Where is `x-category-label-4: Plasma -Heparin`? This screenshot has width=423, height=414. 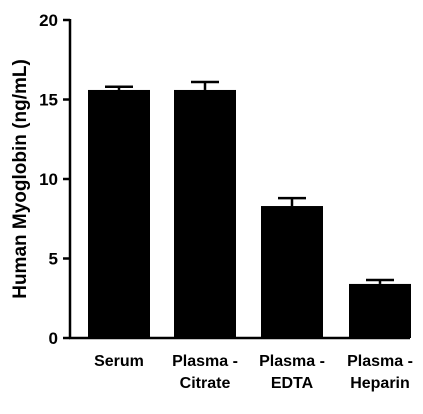 x-category-label-4: Plasma -Heparin is located at coordinates (380, 372).